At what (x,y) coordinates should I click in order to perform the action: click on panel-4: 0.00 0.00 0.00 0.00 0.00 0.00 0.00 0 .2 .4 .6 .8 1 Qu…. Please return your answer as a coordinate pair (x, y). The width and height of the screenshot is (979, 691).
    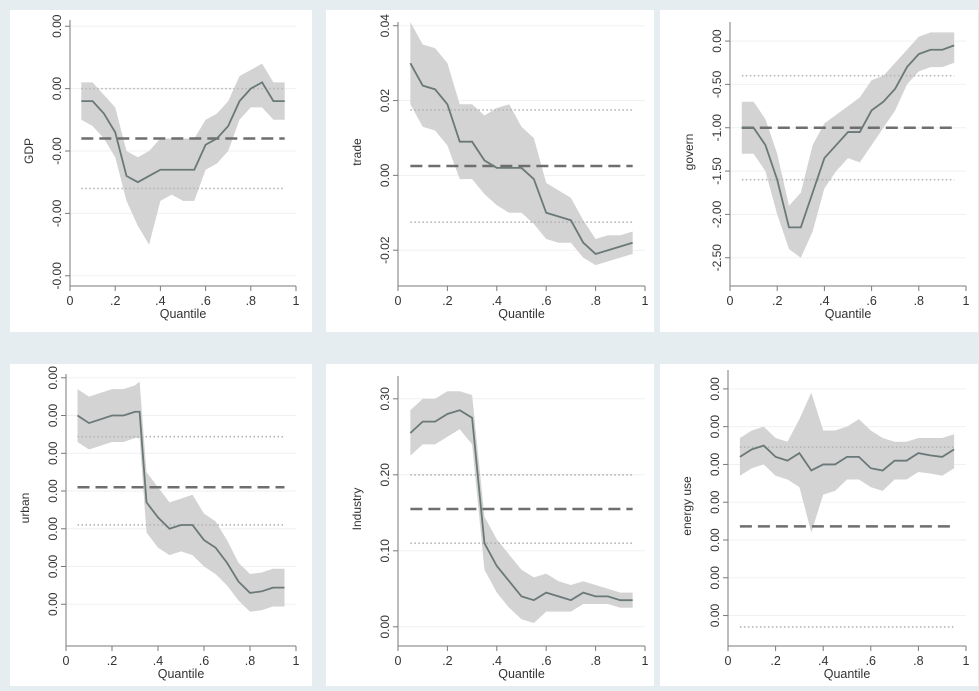
    Looking at the image, I should click on (161, 525).